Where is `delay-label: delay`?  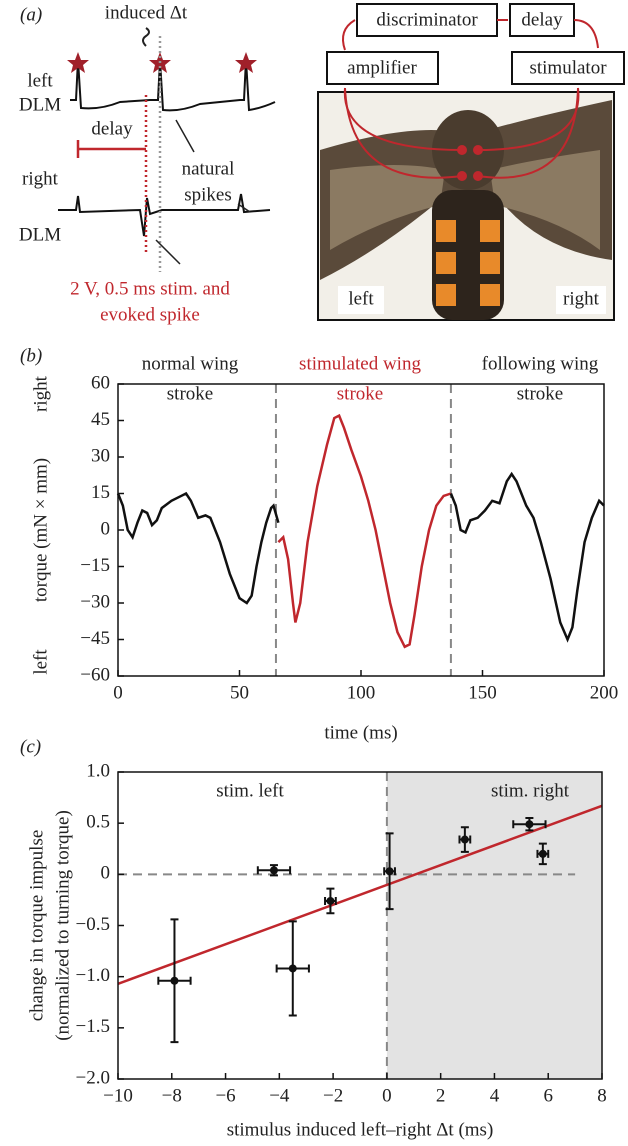 delay-label: delay is located at coordinates (112, 128).